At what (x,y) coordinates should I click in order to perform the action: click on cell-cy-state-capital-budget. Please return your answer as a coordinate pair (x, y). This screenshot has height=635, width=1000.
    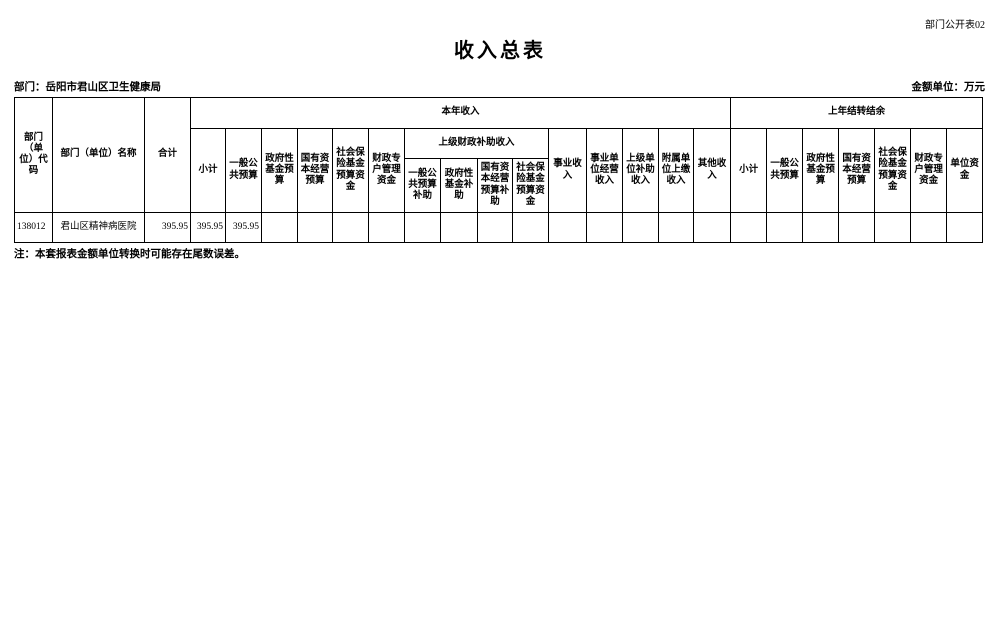
    Looking at the image, I should click on (315, 227).